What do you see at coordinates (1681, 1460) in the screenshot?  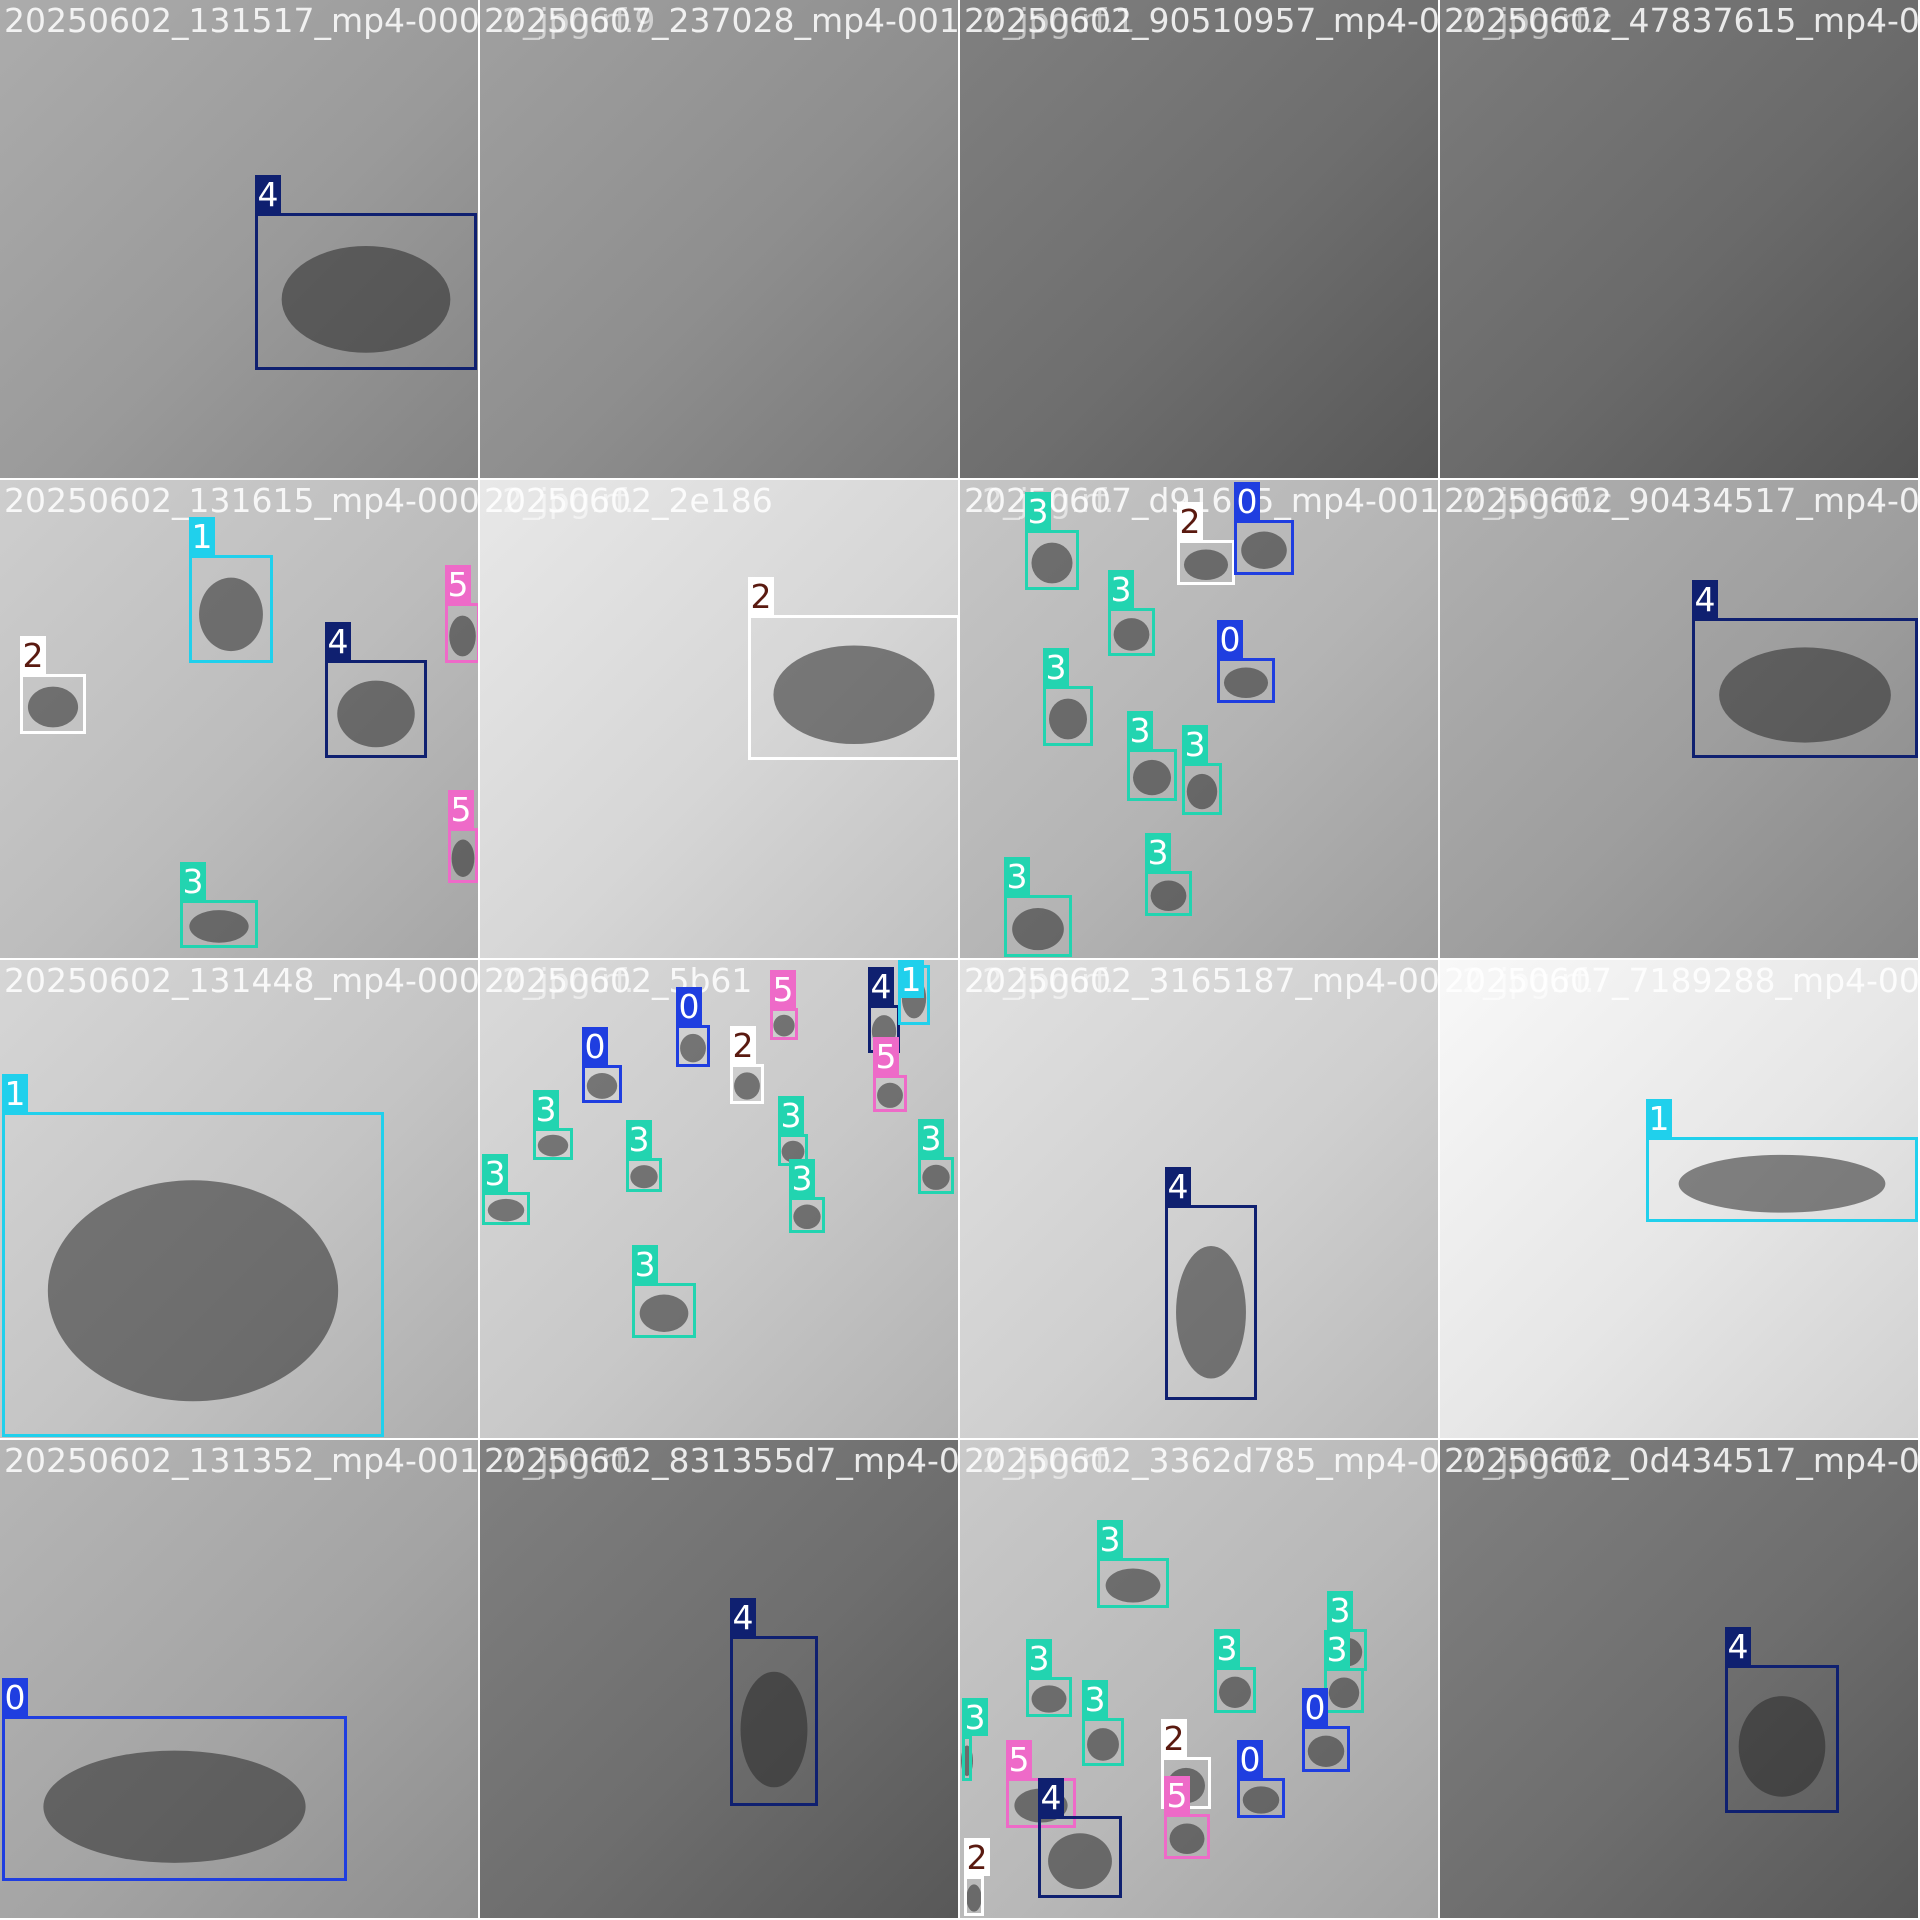 I see `tile-filename: 20250602_0d434517_mp4-000` at bounding box center [1681, 1460].